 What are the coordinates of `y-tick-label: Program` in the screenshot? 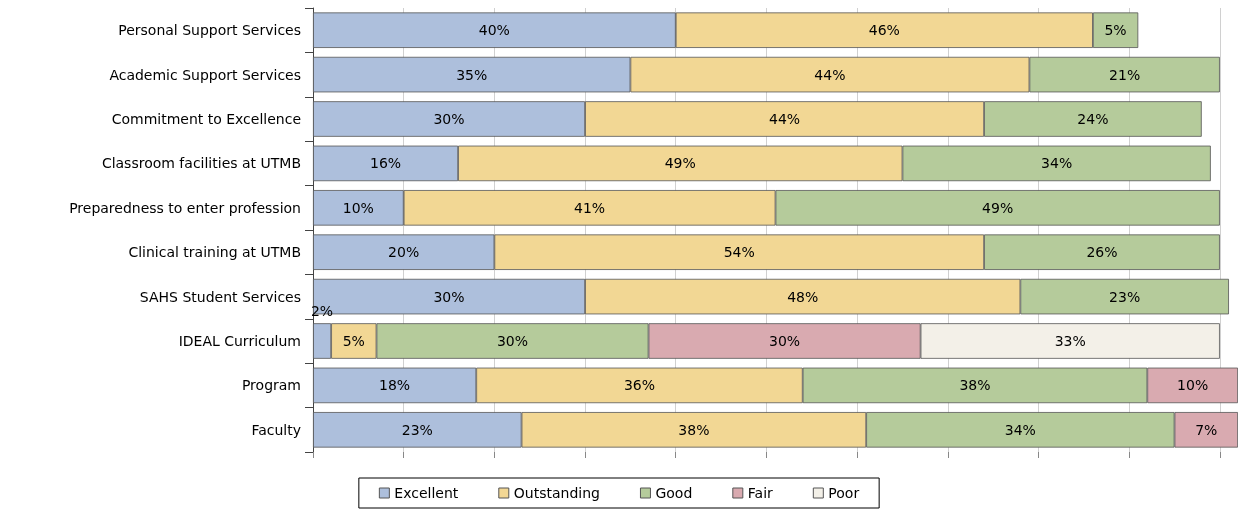 It's located at (271, 385).